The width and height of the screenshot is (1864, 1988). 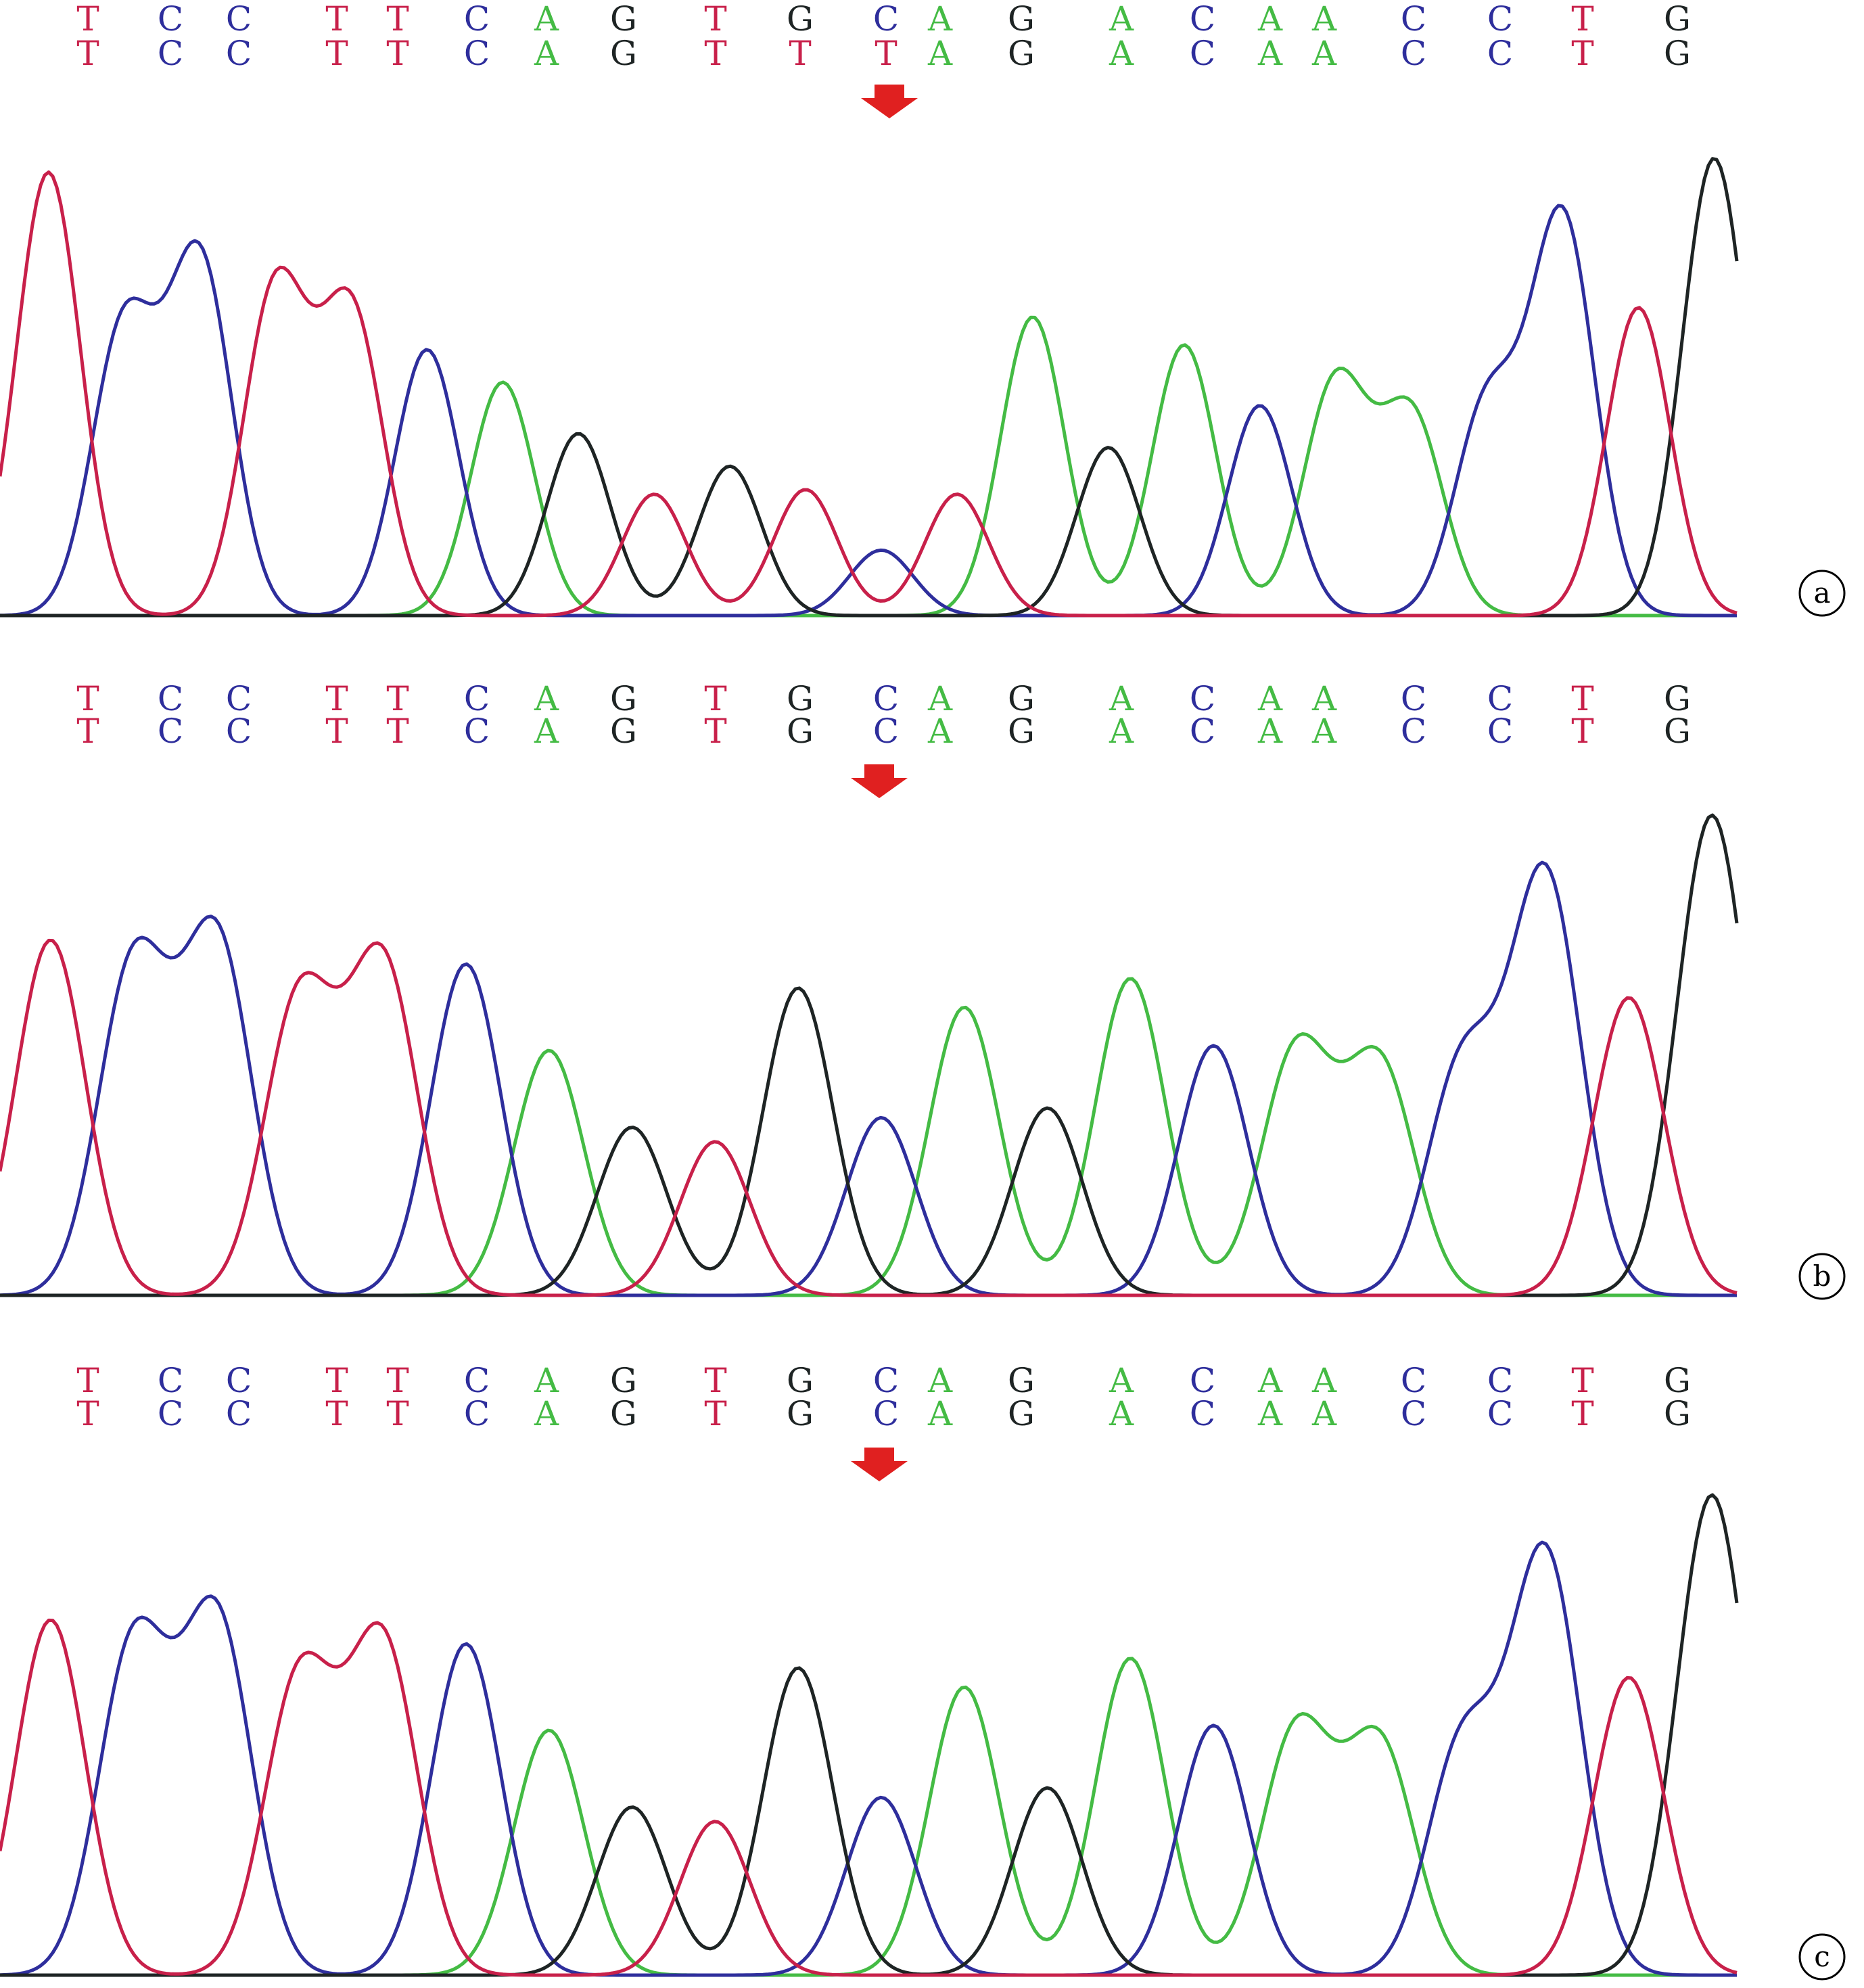 What do you see at coordinates (1324, 731) in the screenshot?
I see `panel-b-bottom-base-16: A` at bounding box center [1324, 731].